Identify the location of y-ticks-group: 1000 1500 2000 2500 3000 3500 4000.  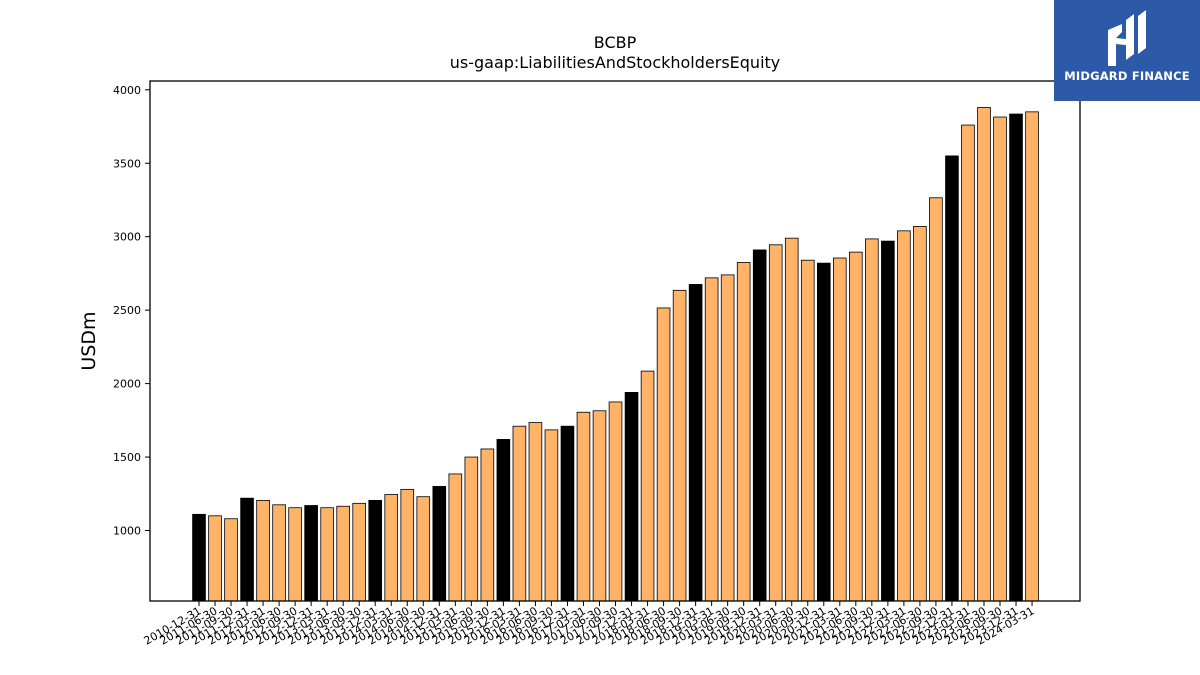
(131, 310).